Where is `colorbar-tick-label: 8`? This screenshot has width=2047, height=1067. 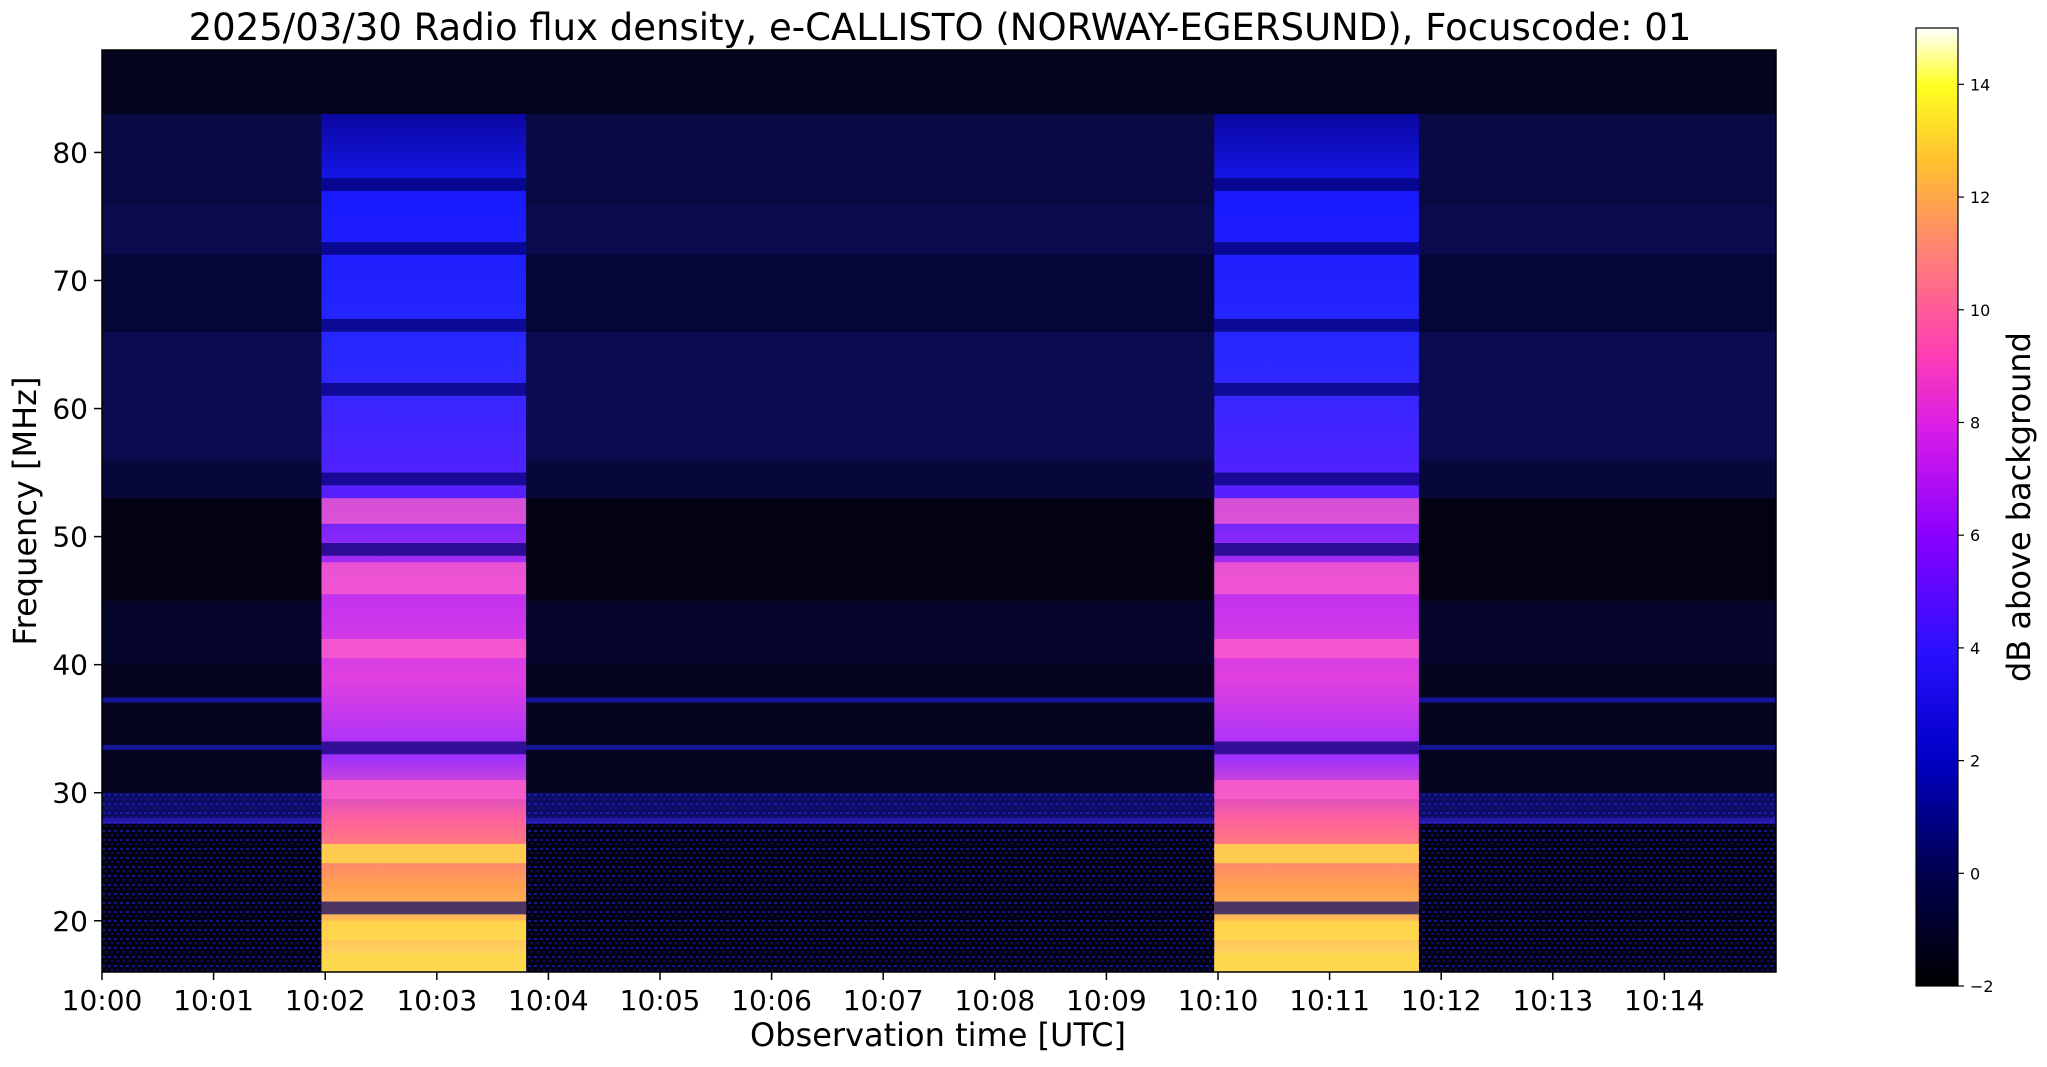 colorbar-tick-label: 8 is located at coordinates (1975, 422).